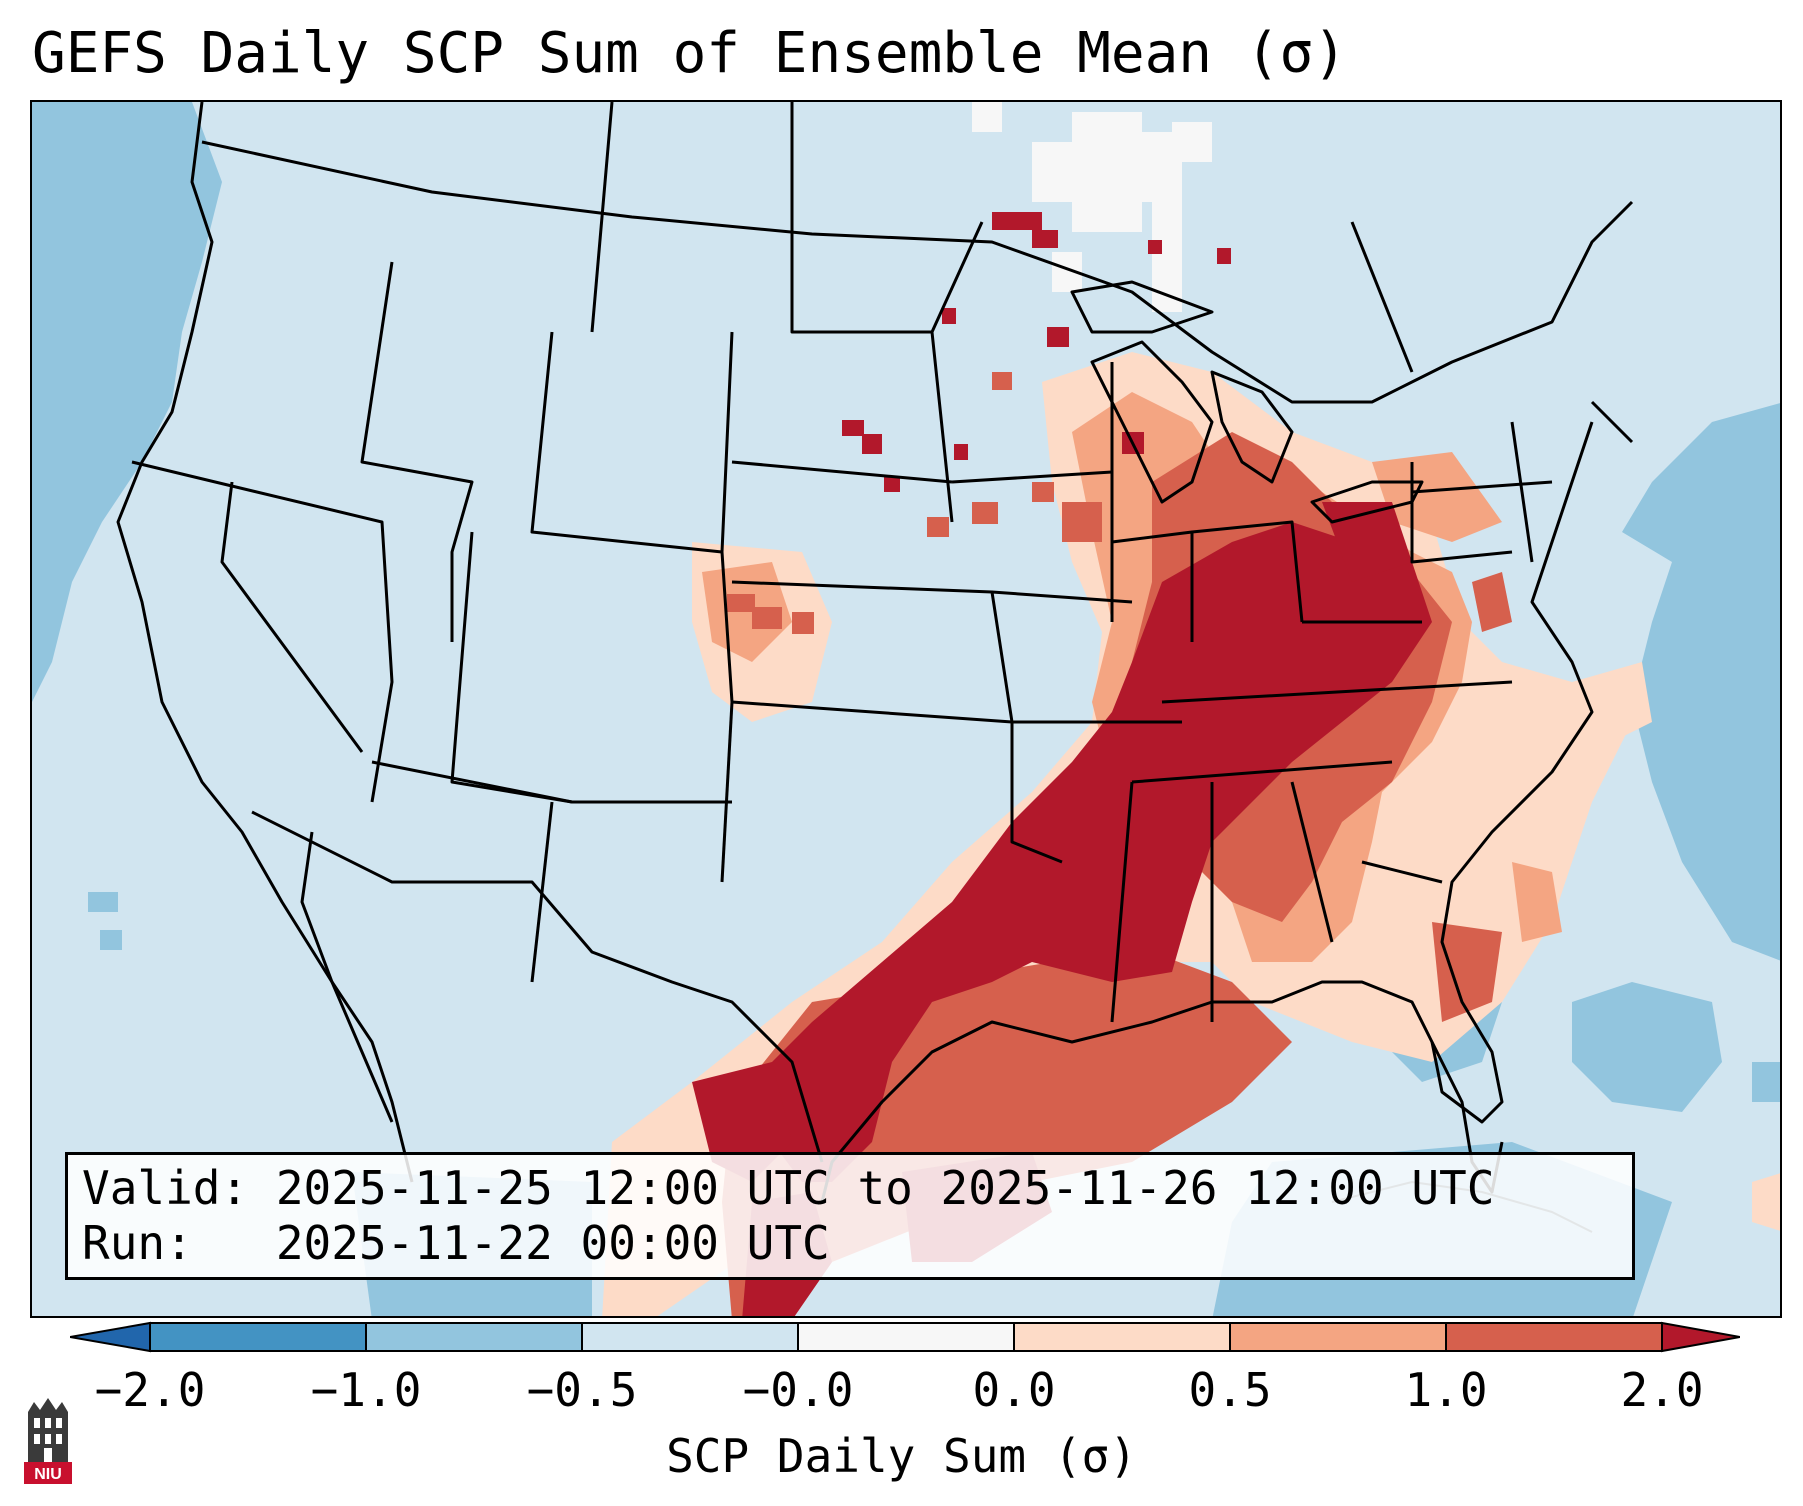 The image size is (1803, 1506). I want to click on lake-superior-outline, so click(1142, 307).